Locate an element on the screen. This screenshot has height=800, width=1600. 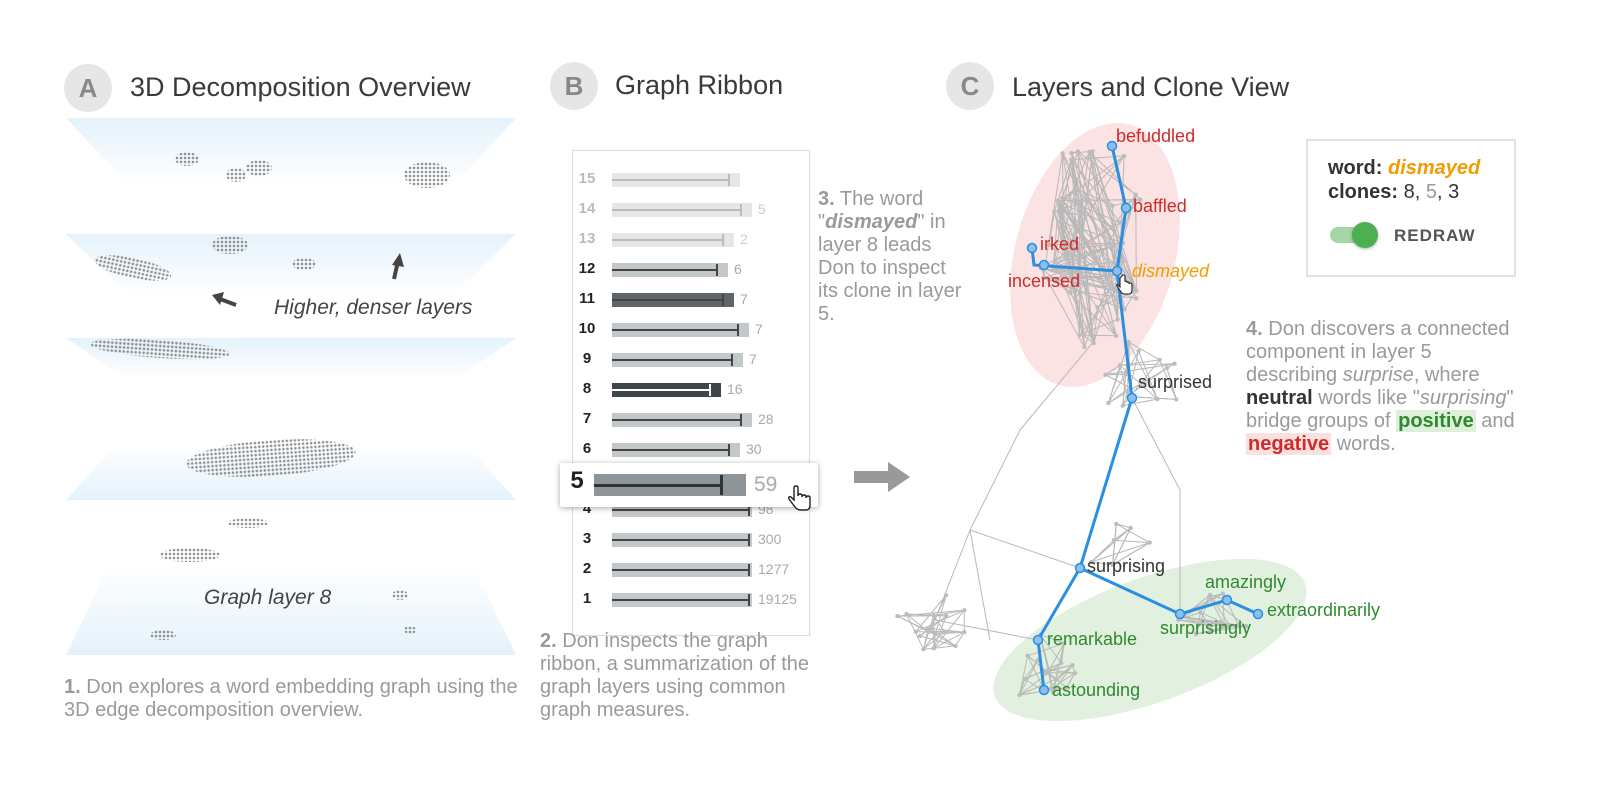
clone-layer-5: 5 is located at coordinates (1431, 192).